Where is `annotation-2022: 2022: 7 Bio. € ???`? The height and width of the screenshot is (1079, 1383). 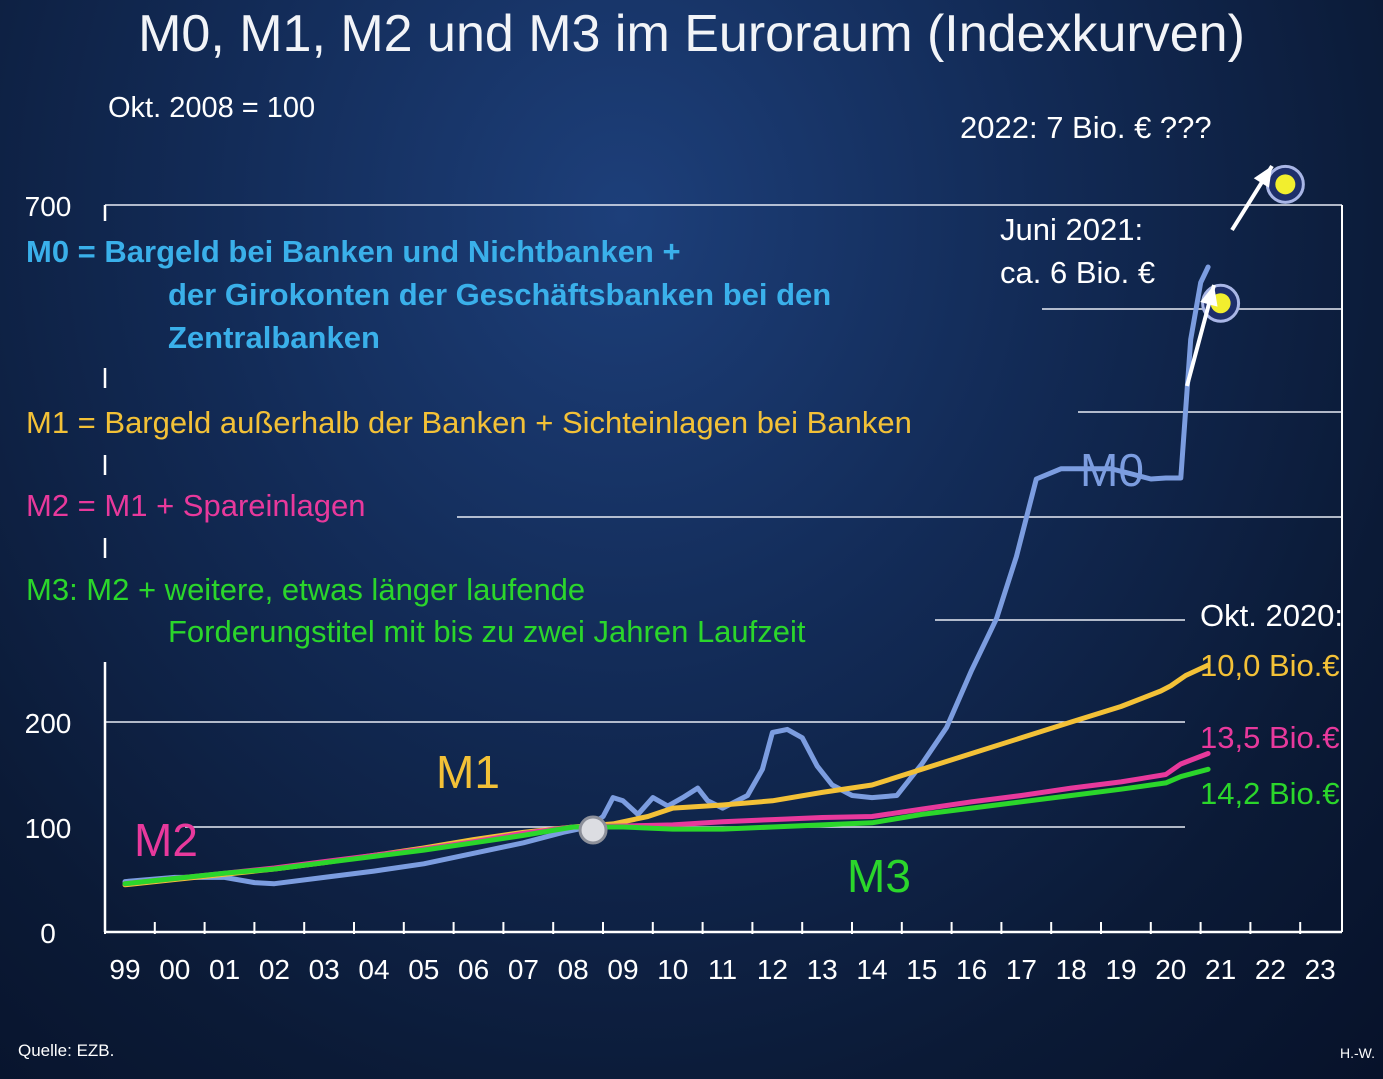
annotation-2022: 2022: 7 Bio. € ??? is located at coordinates (1086, 127).